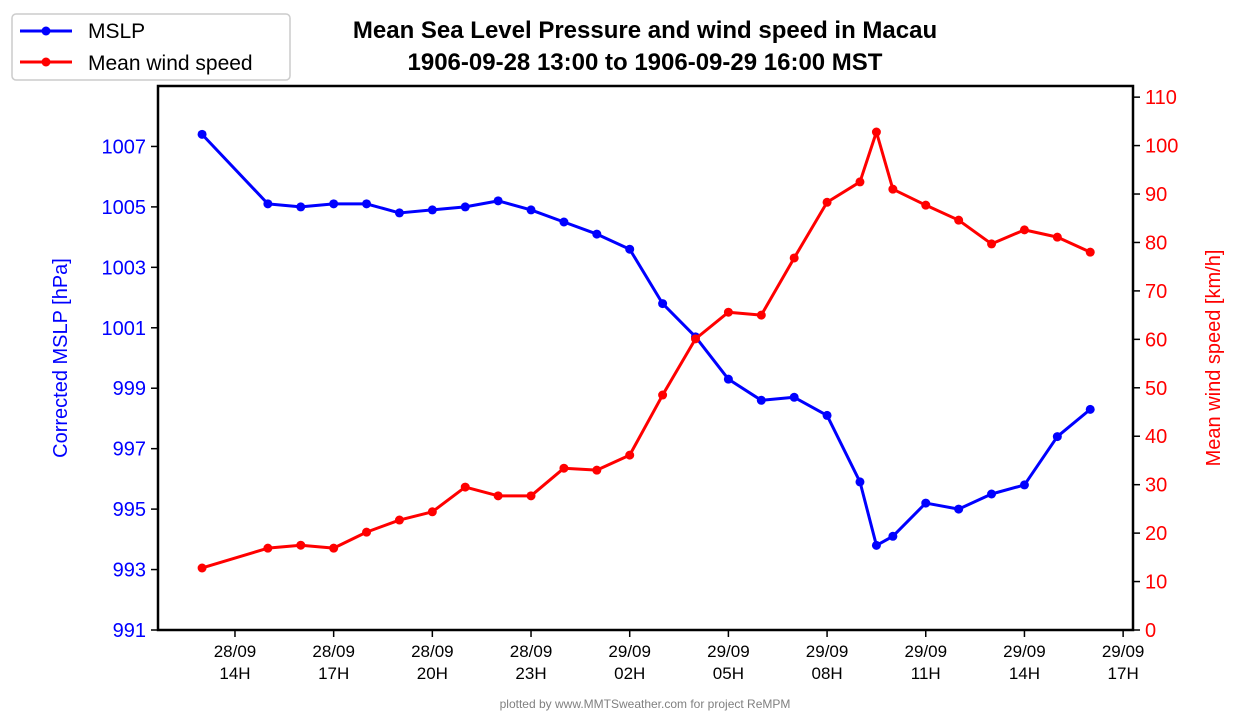 The height and width of the screenshot is (720, 1260). What do you see at coordinates (116, 31) in the screenshot?
I see `legend-mslp-label: MSLP` at bounding box center [116, 31].